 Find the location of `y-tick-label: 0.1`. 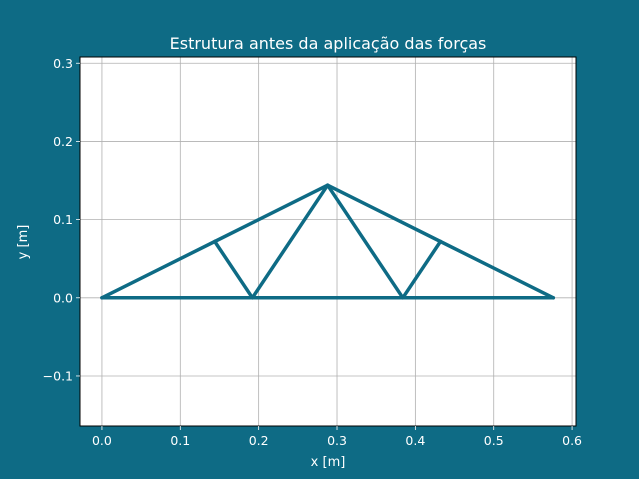

y-tick-label: 0.1 is located at coordinates (63, 219).